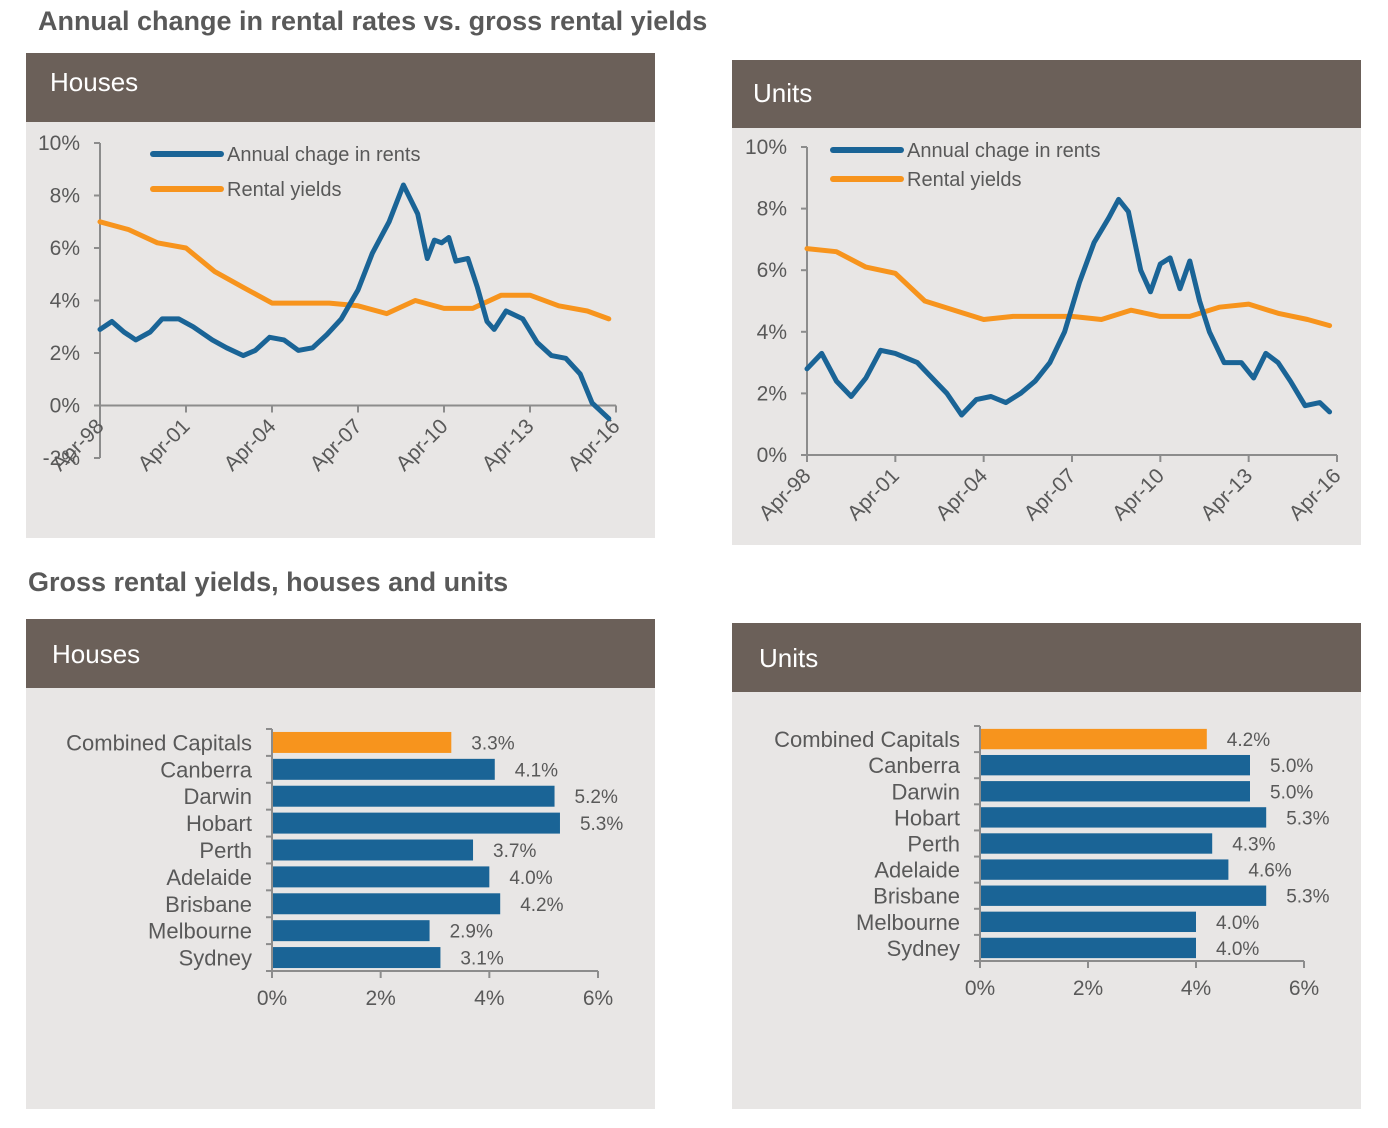 The height and width of the screenshot is (1128, 1388). Describe the element at coordinates (1097, 843) in the screenshot. I see `bar-perth` at that location.